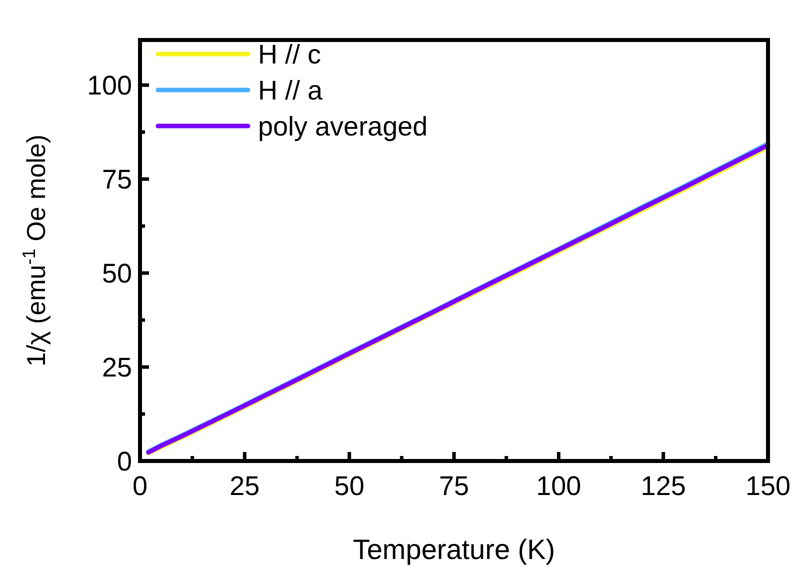 The width and height of the screenshot is (805, 581). Describe the element at coordinates (349, 486) in the screenshot. I see `x-tick-label: 50` at that location.